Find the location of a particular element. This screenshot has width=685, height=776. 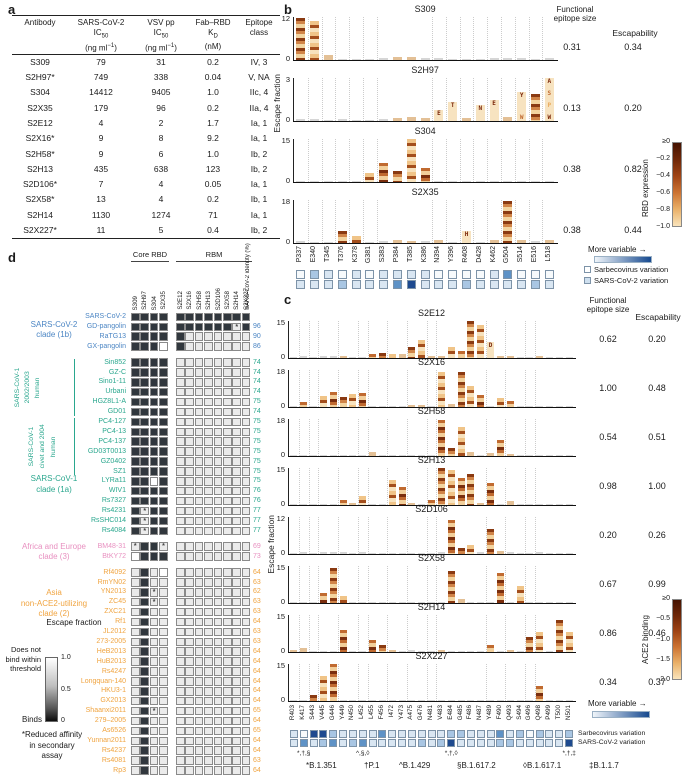

column-label: S2X16 is located at coordinates (190, 300).